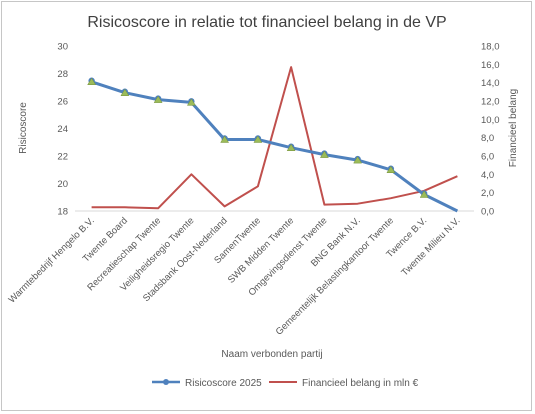 This screenshot has height=414, width=535. Describe the element at coordinates (490, 102) in the screenshot. I see `y2-tick-label: 12,0` at that location.